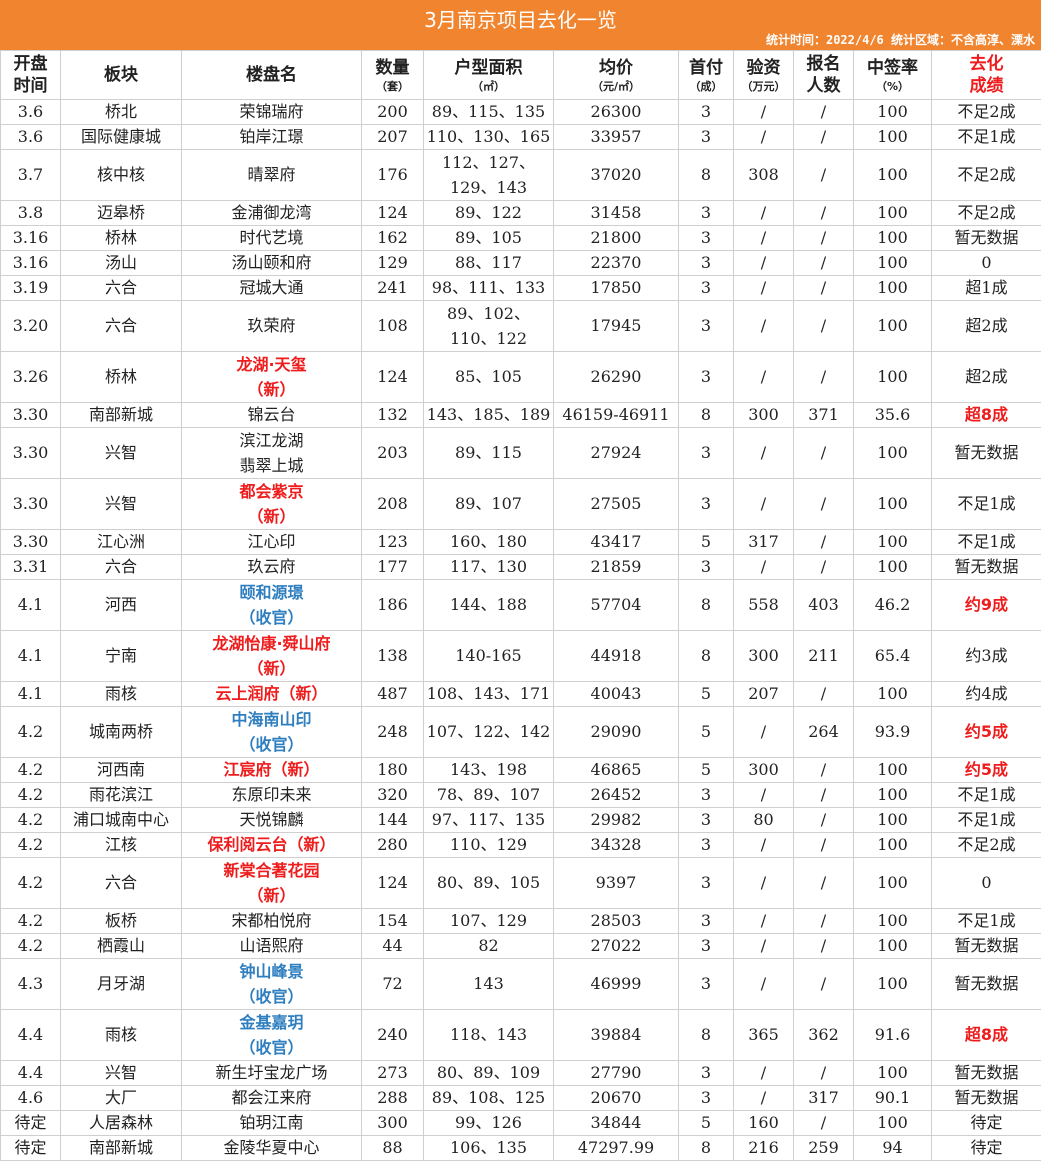 The width and height of the screenshot is (1041, 1161). Describe the element at coordinates (616, 288) in the screenshot. I see `cell-price: 17850` at that location.